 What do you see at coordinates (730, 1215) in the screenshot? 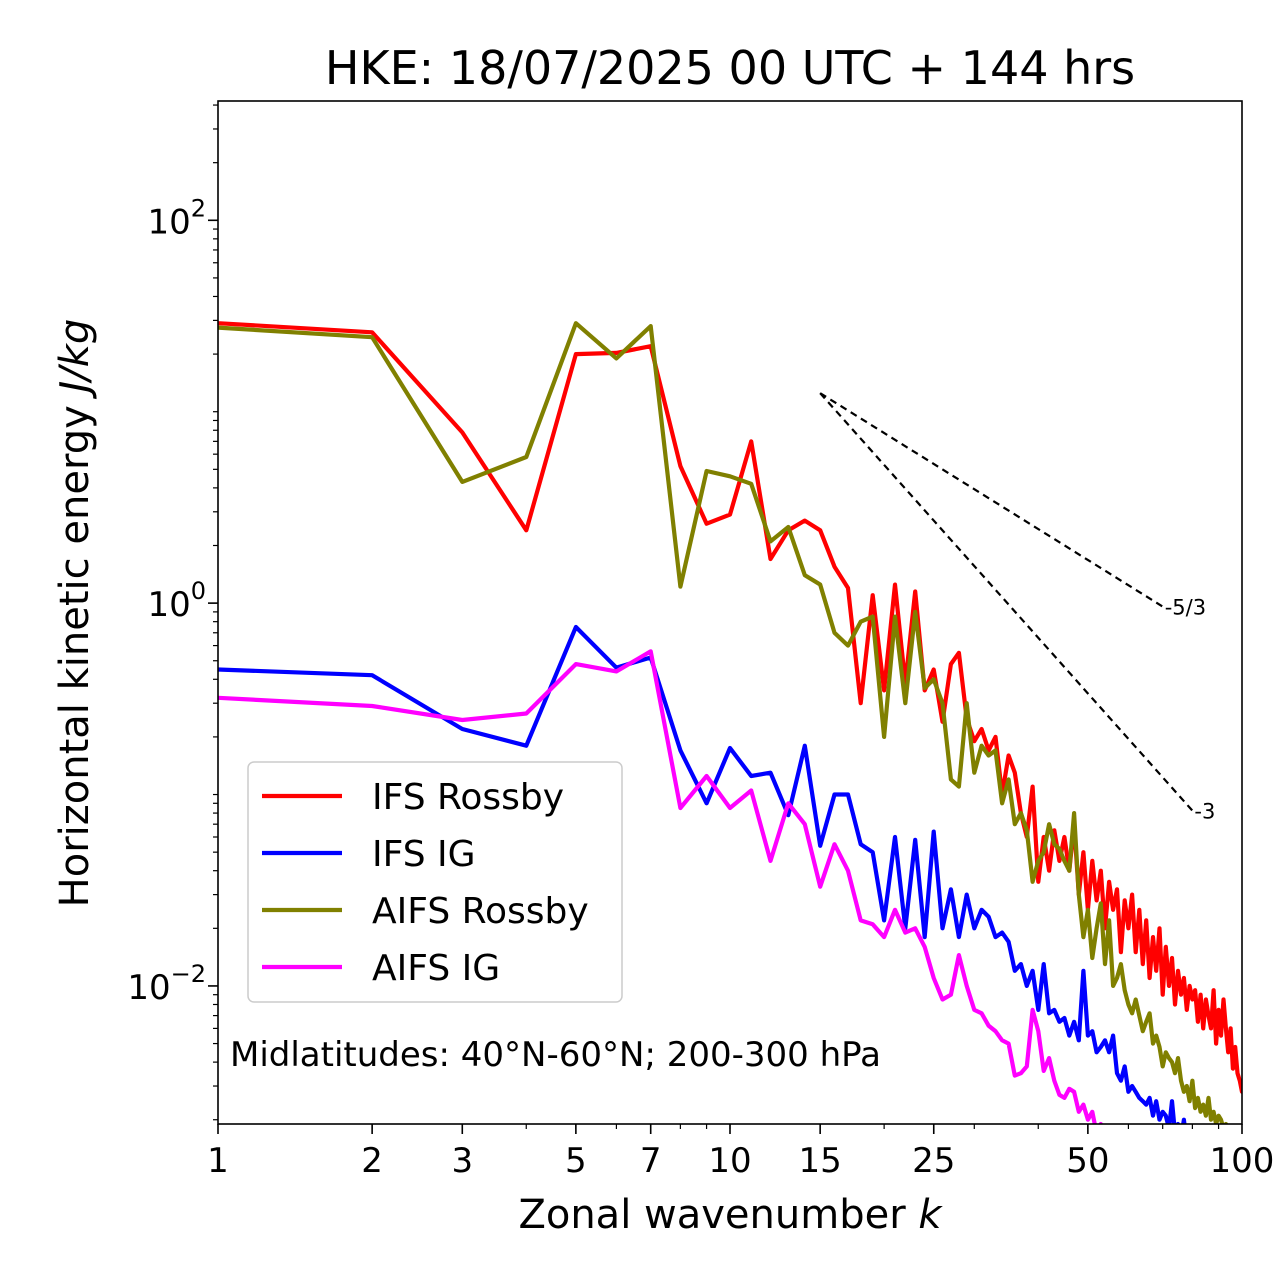
I see `x-axis-label: Zonal wavenumber k` at bounding box center [730, 1215].